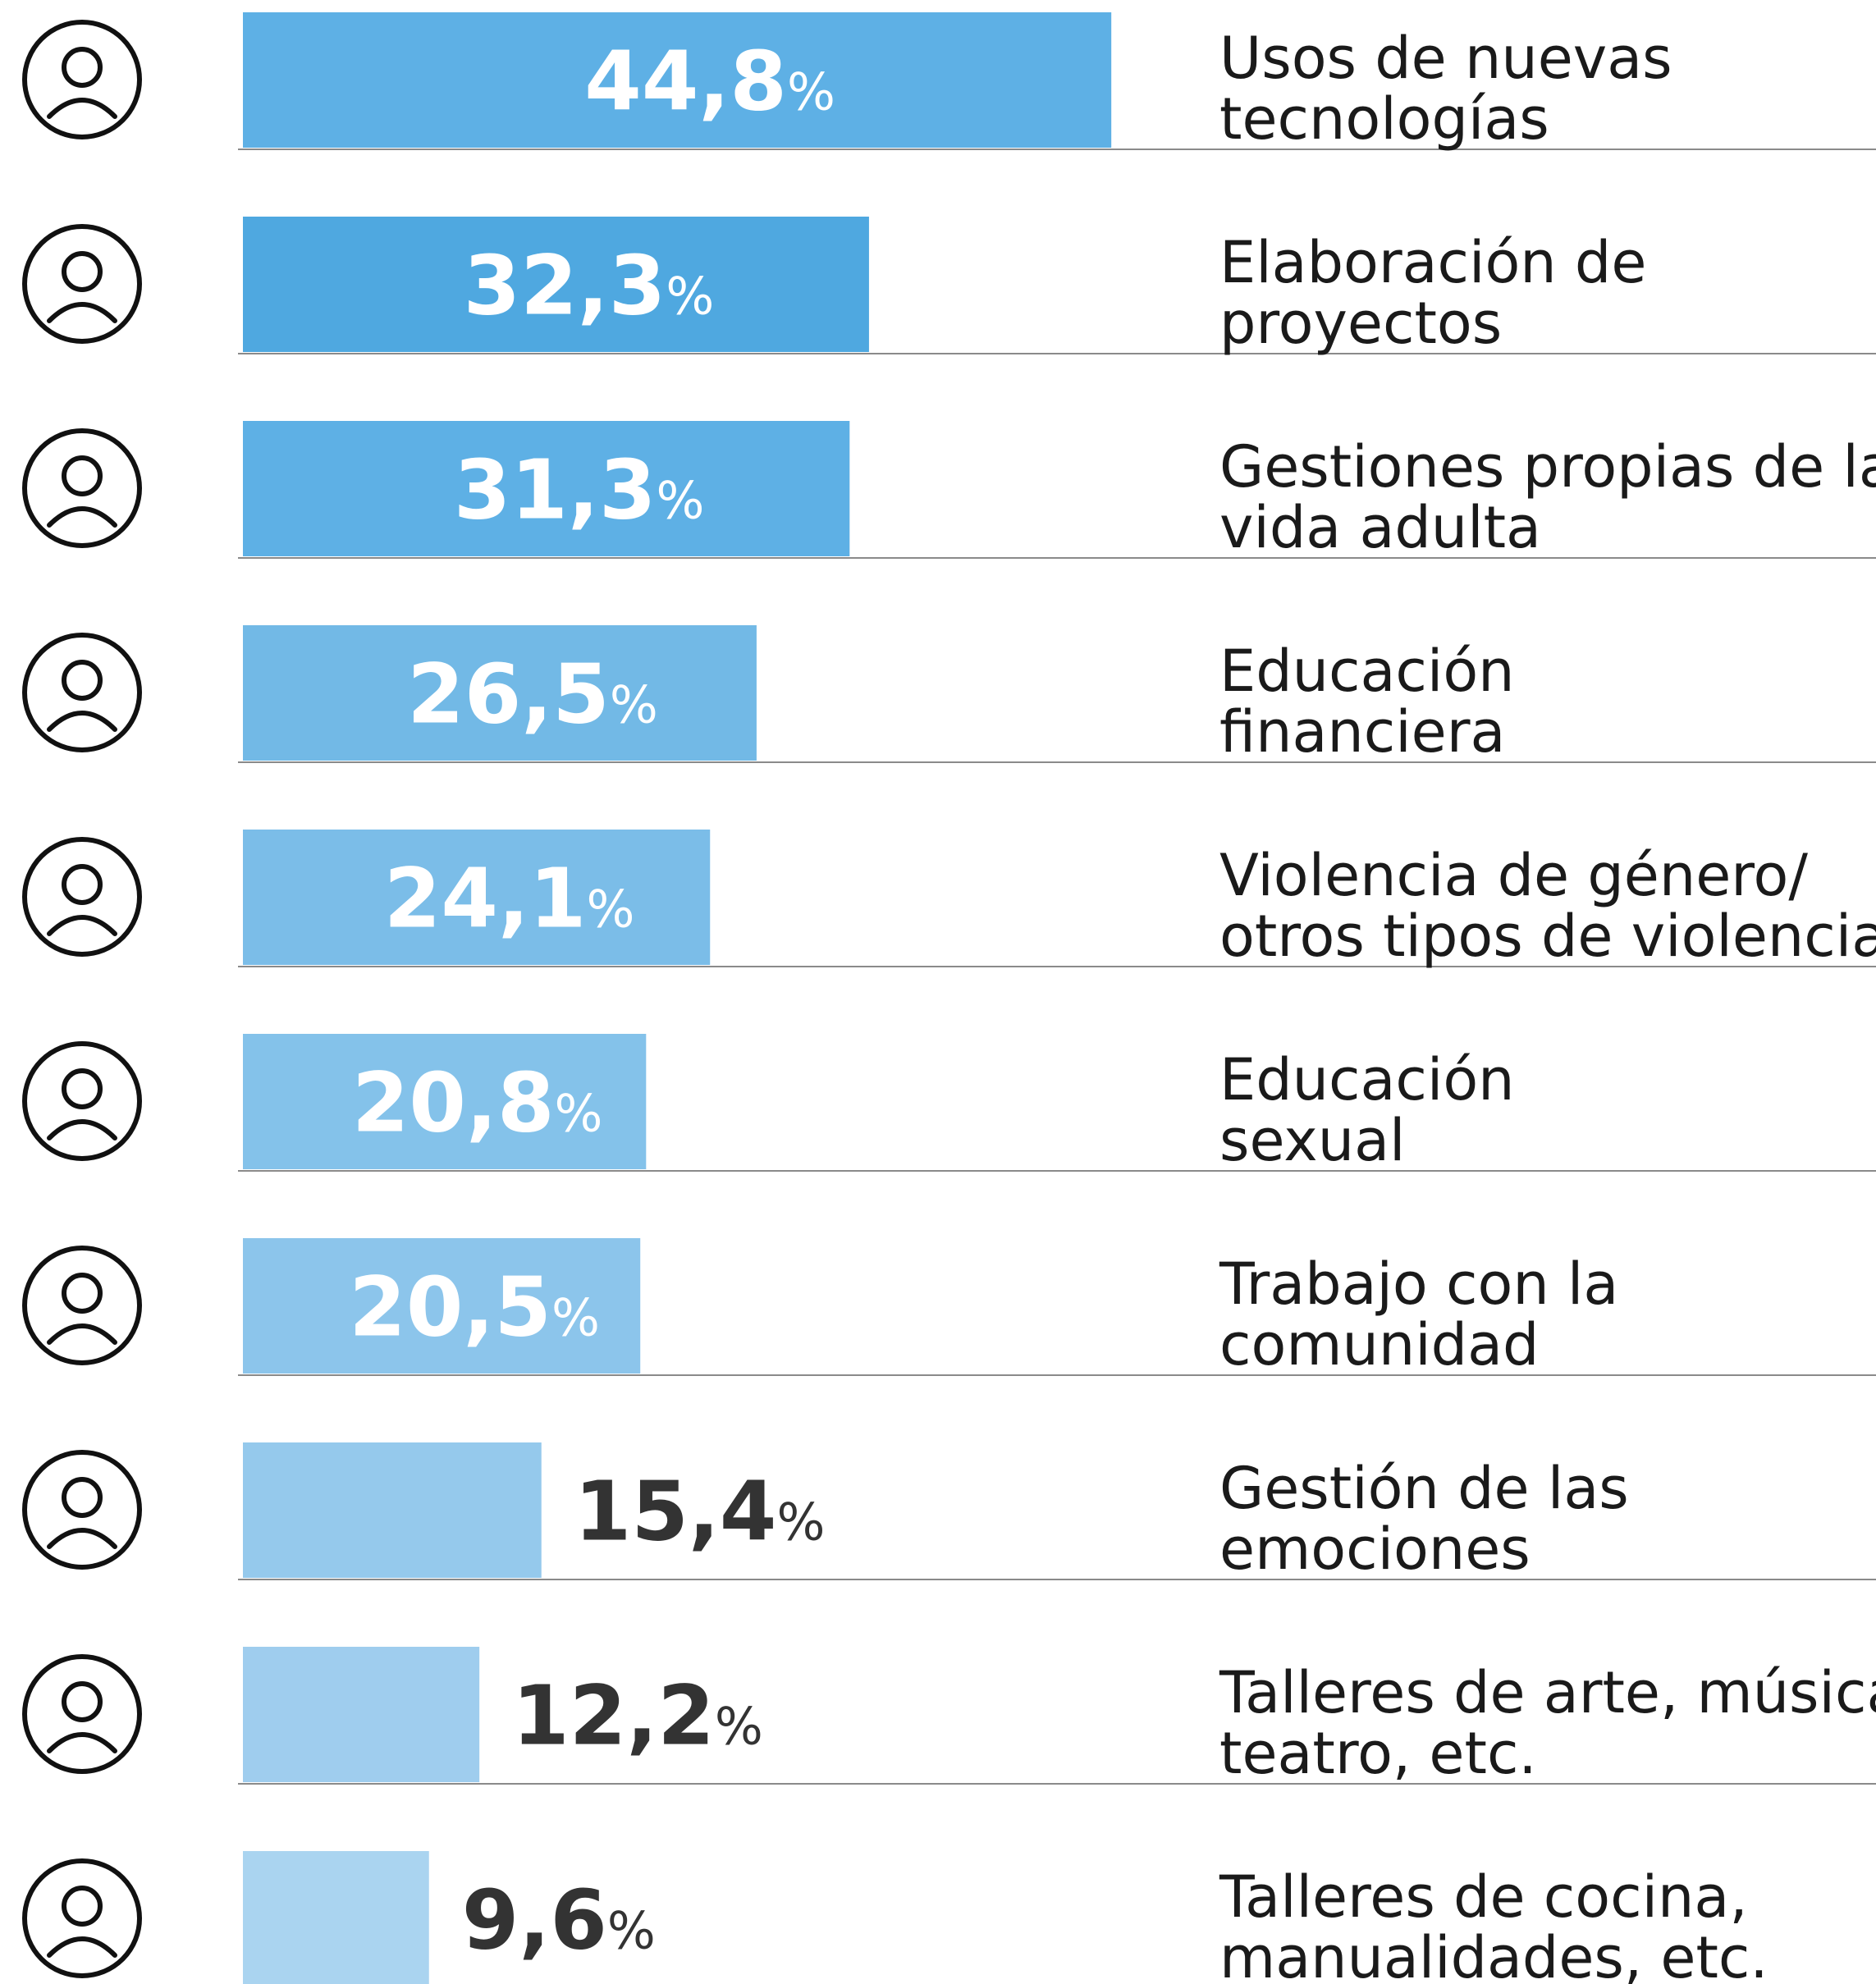 The image size is (1876, 1984). Describe the element at coordinates (1432, 293) in the screenshot. I see `category-label: Elaboración de proyectos` at that location.